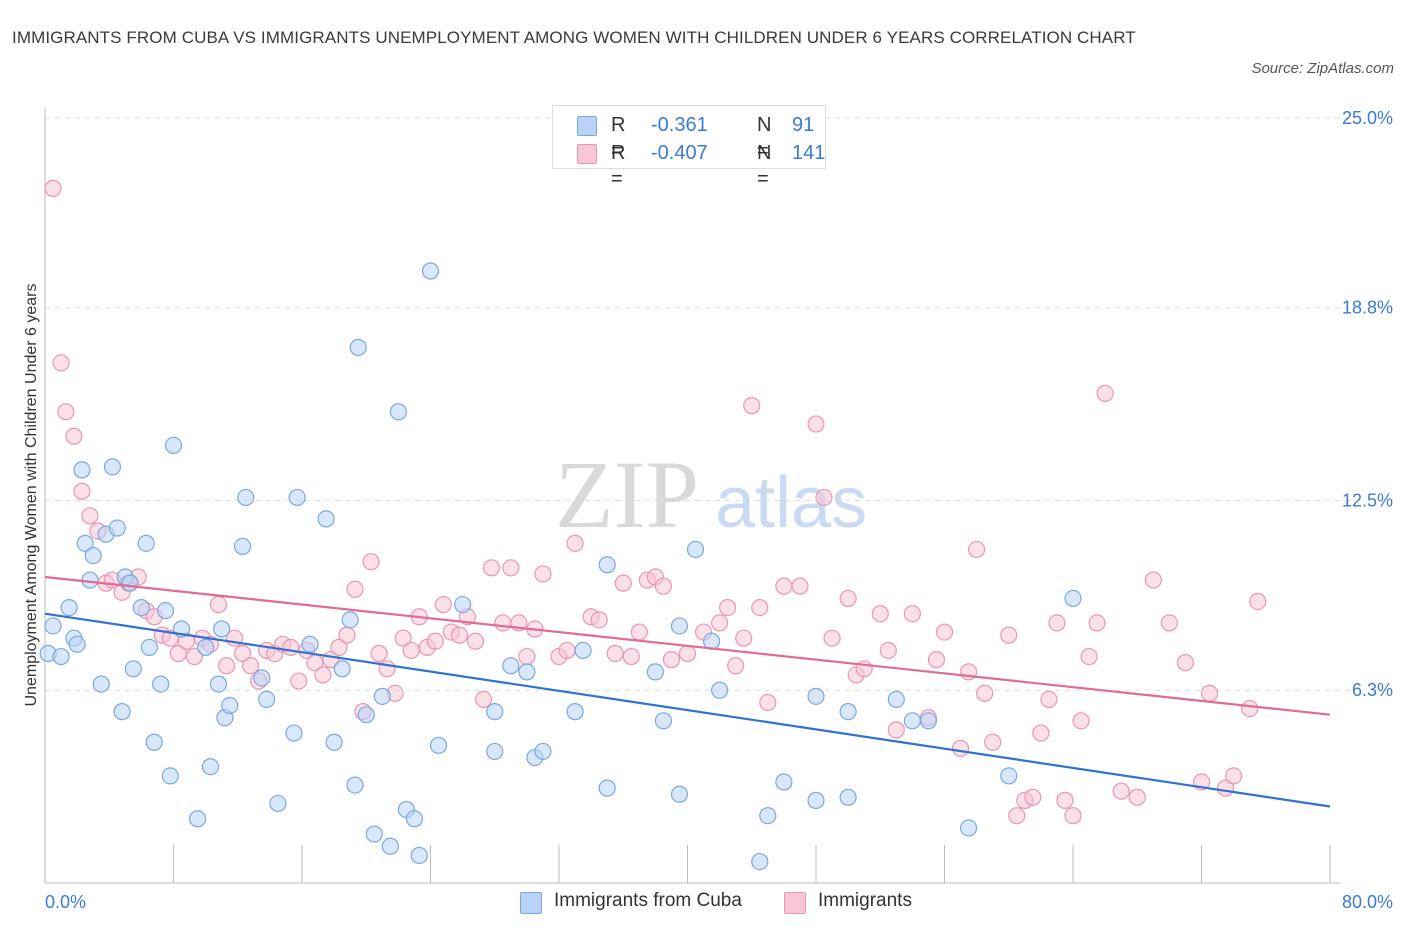 This screenshot has height=930, width=1406. What do you see at coordinates (764, 166) in the screenshot?
I see `legend-n-label: N =` at bounding box center [764, 166].